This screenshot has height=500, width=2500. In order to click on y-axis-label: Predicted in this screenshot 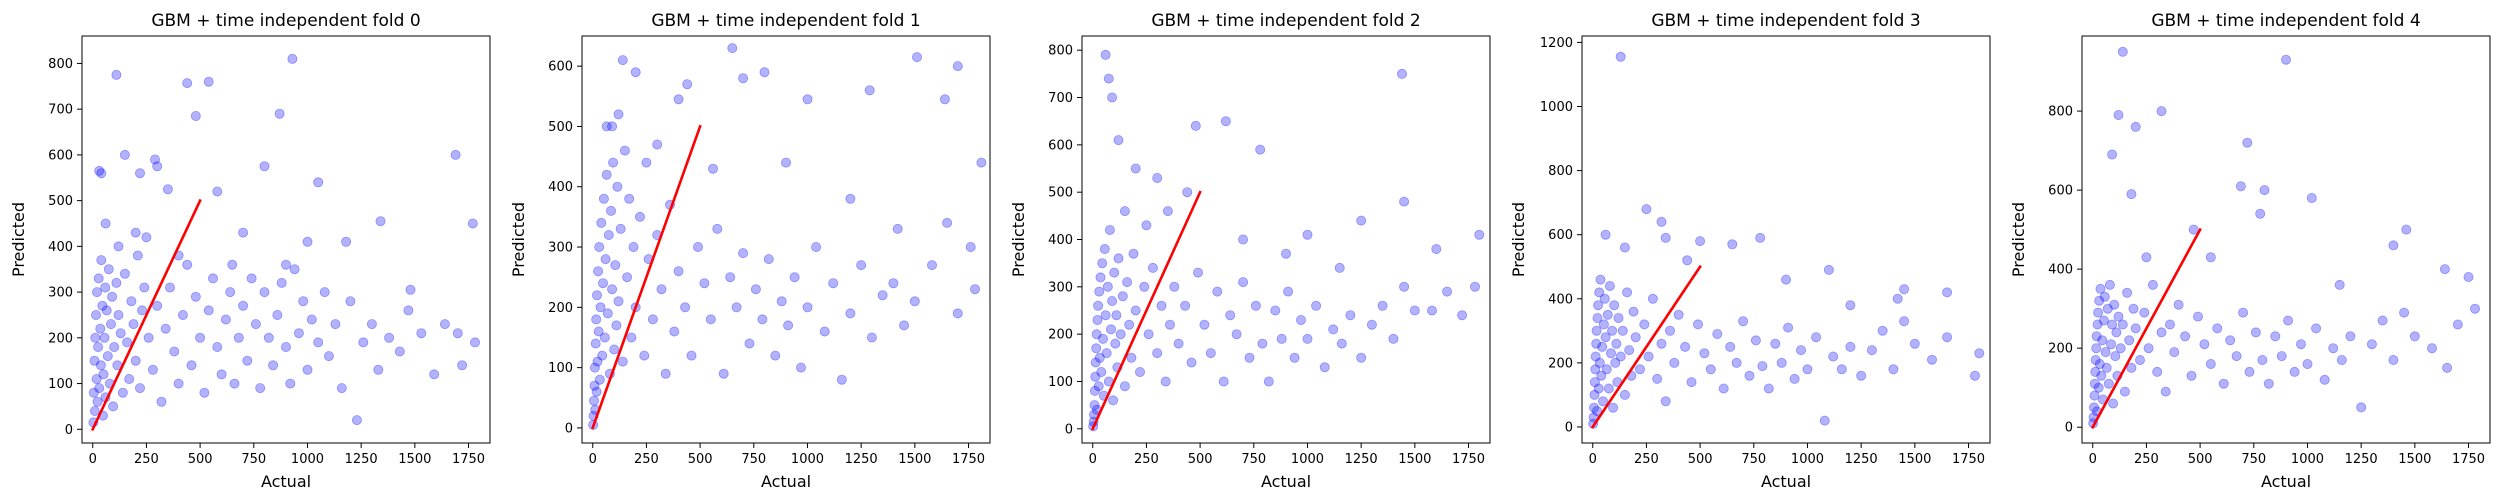, I will do `click(518, 239)`.